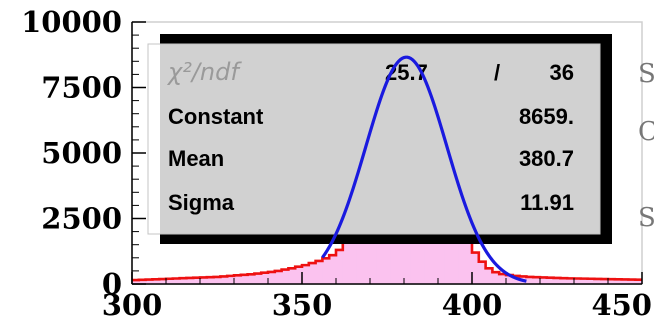 This screenshot has height=331, width=654. Describe the element at coordinates (204, 72) in the screenshot. I see `stats-chi2-label: χ²/ndf` at that location.